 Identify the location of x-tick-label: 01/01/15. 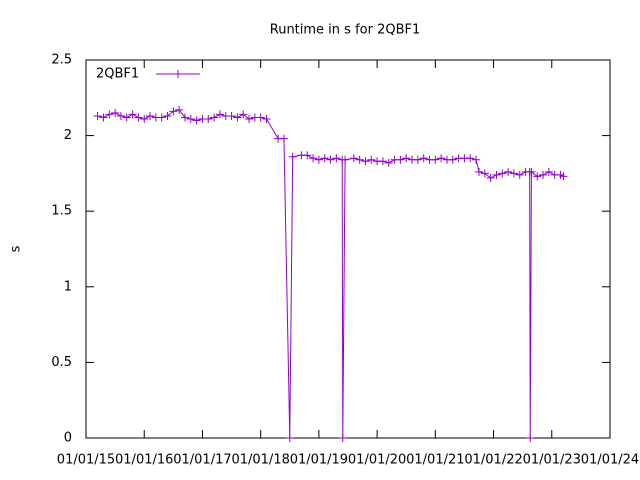
(86, 460).